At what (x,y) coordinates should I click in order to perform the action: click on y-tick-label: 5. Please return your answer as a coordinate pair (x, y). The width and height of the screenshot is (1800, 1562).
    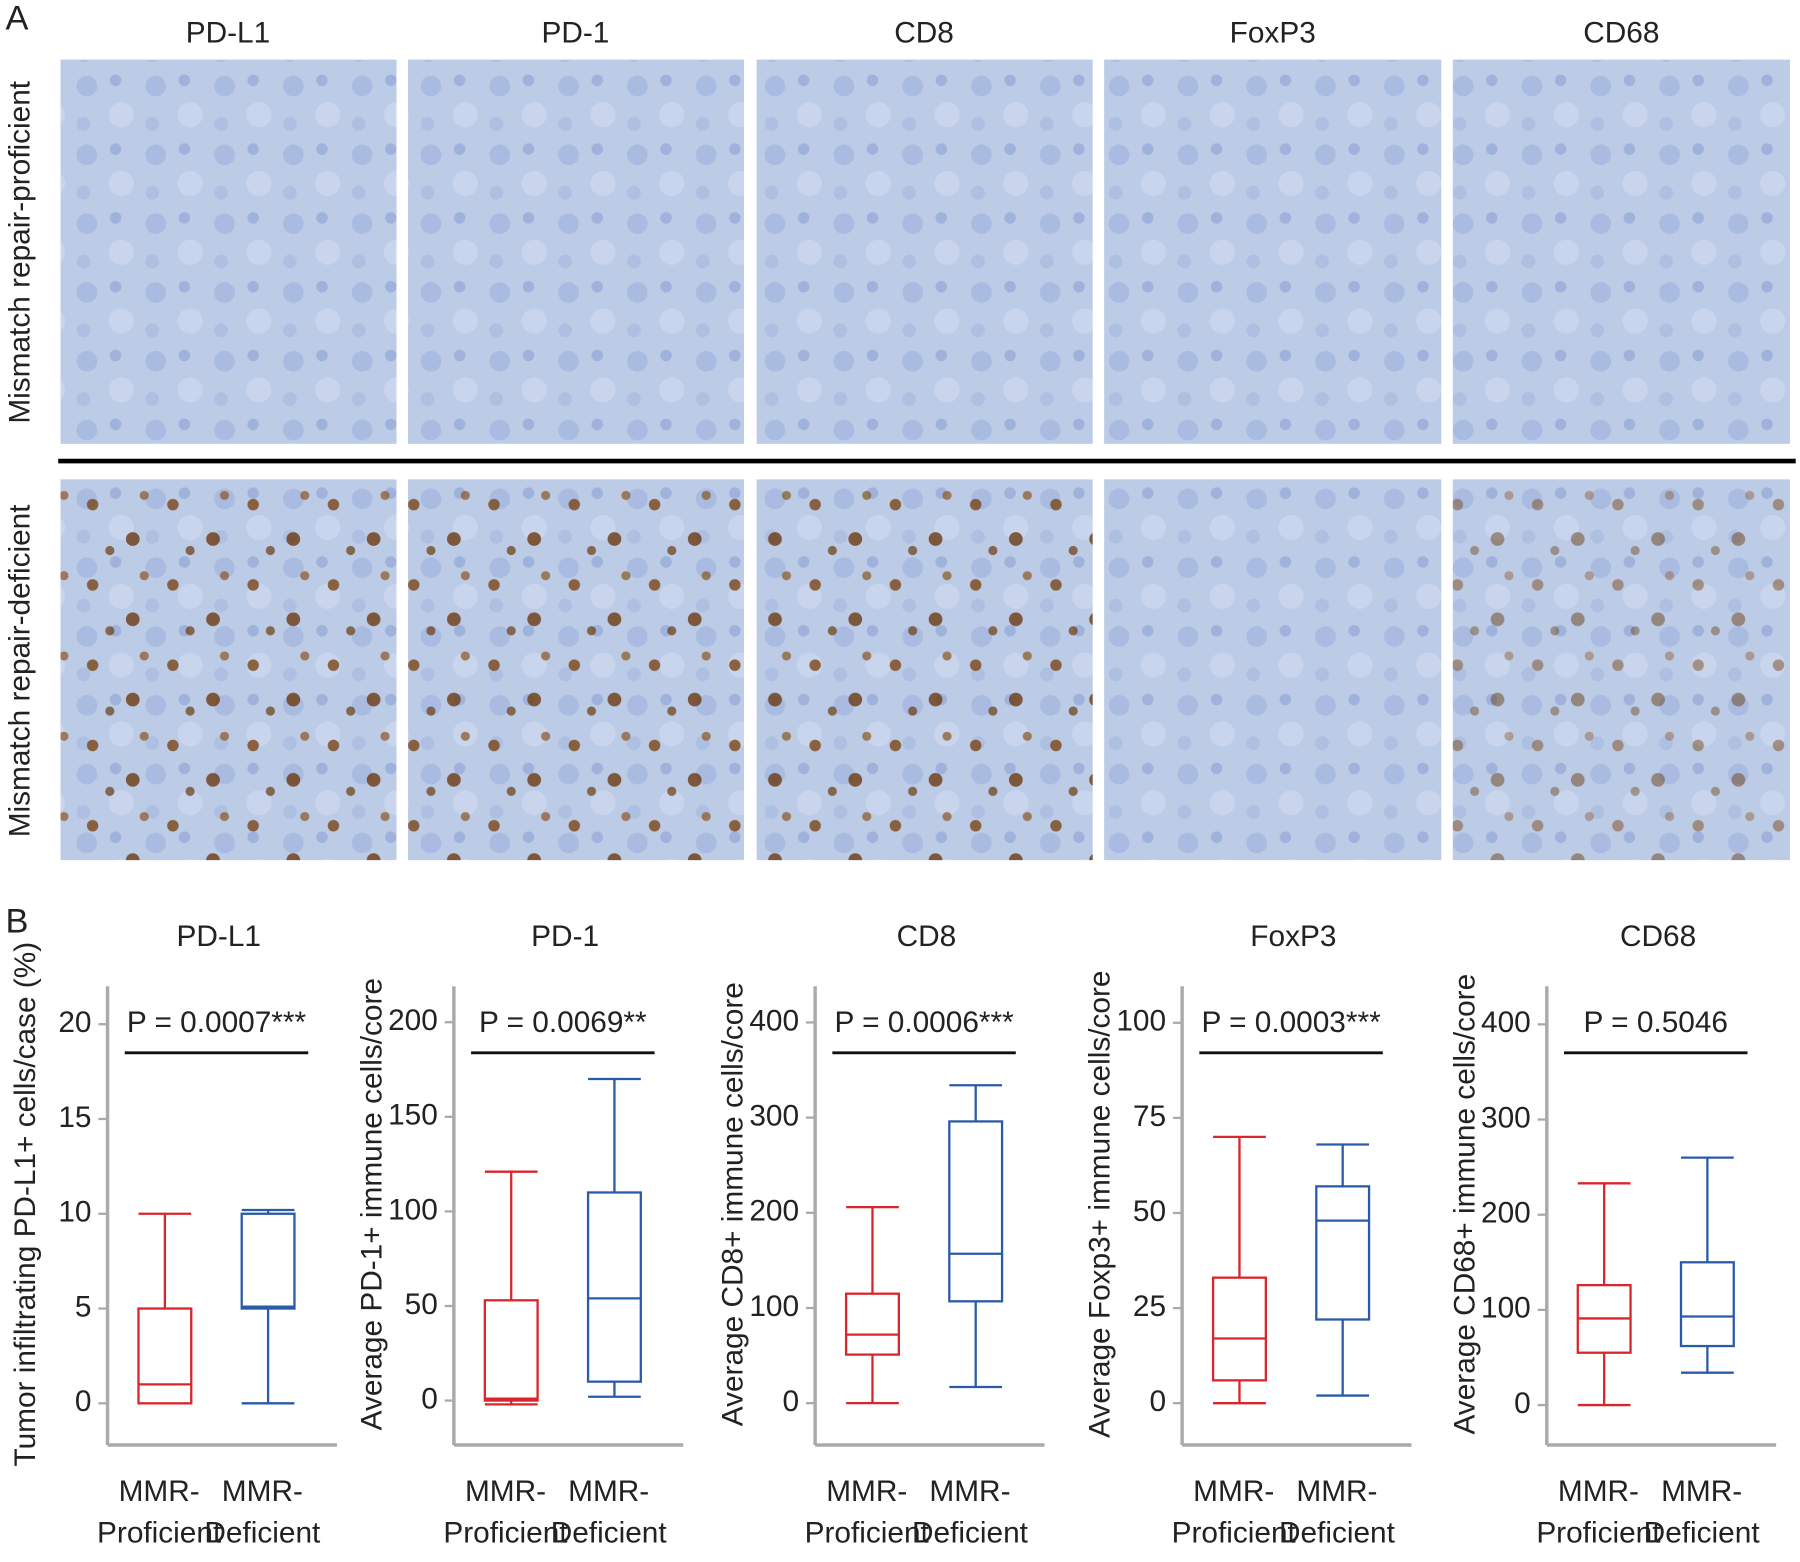
    Looking at the image, I should click on (83, 1306).